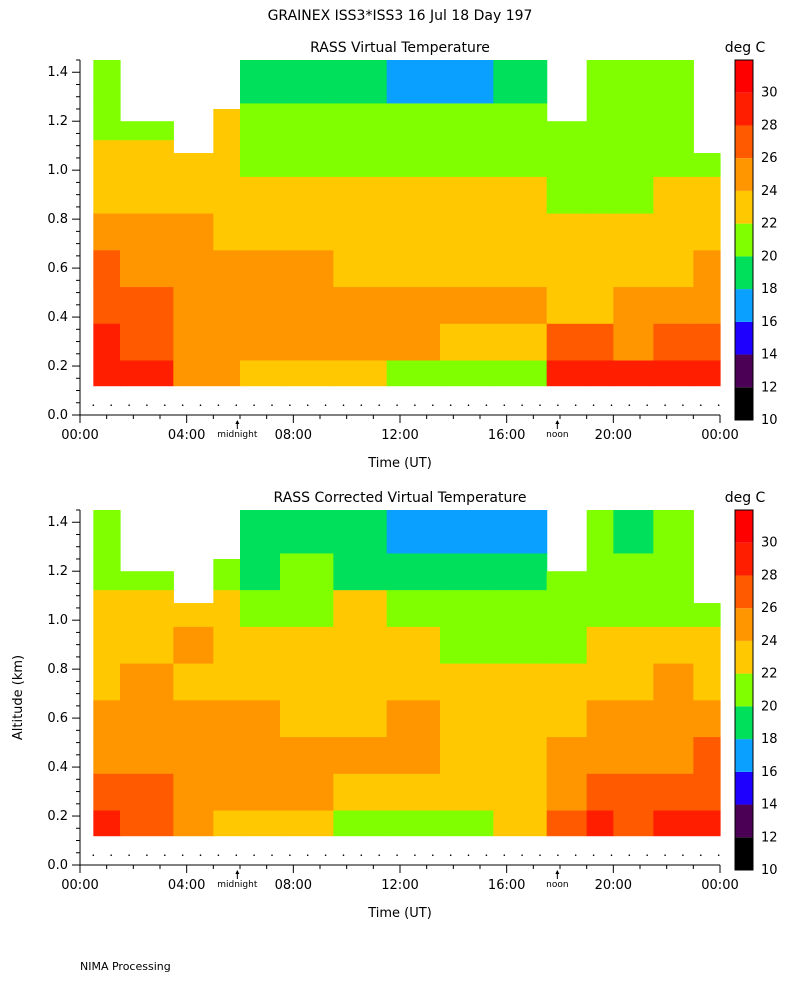 This screenshot has height=1000, width=800. What do you see at coordinates (769, 641) in the screenshot?
I see `colorbar-label: 24` at bounding box center [769, 641].